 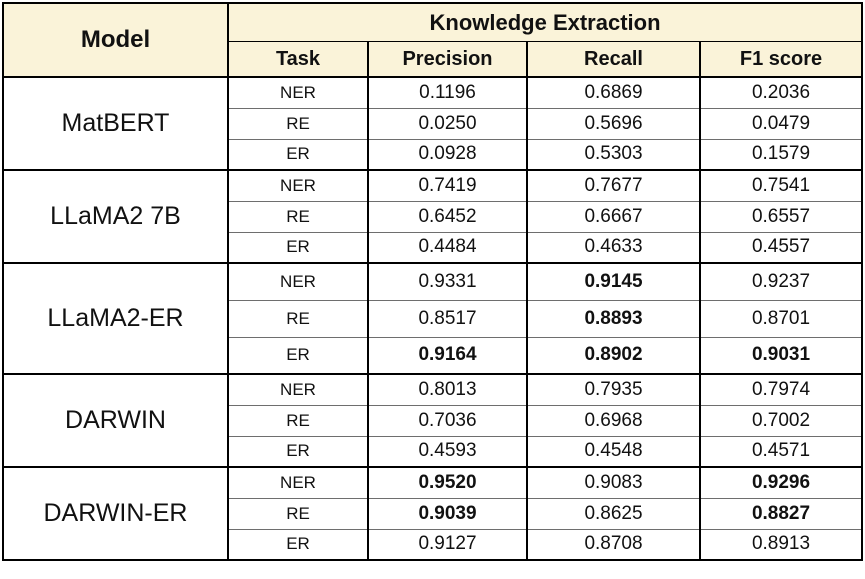 I want to click on table-row: RE 0.9039 0.8625 0.8827, so click(x=433, y=513).